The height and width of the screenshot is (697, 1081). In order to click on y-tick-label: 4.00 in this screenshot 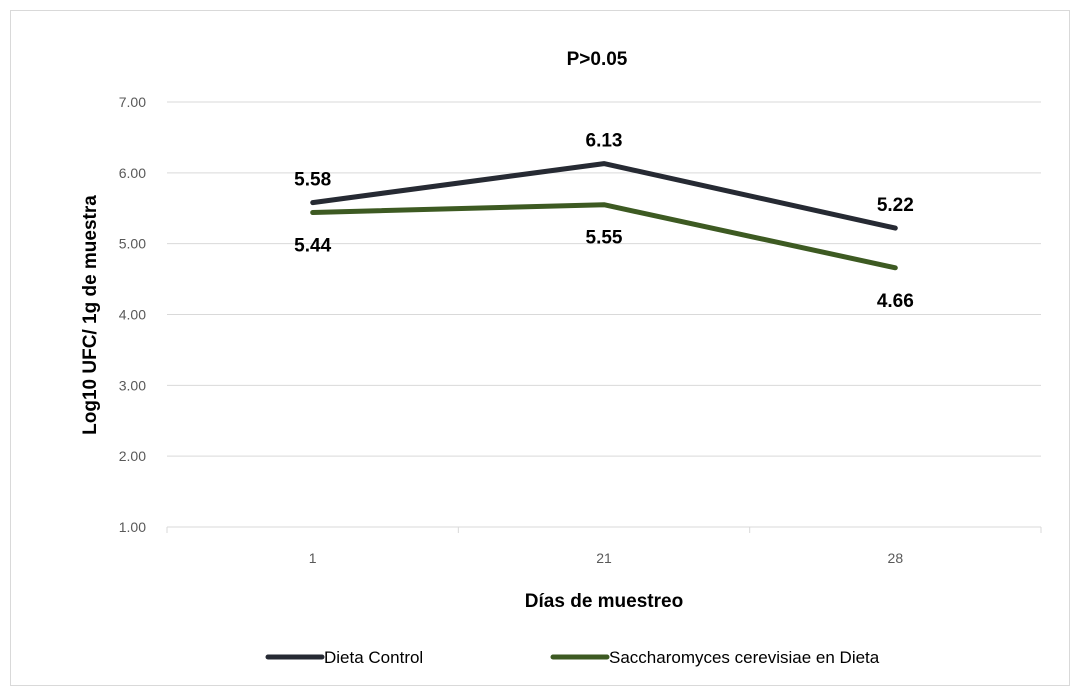, I will do `click(132, 315)`.